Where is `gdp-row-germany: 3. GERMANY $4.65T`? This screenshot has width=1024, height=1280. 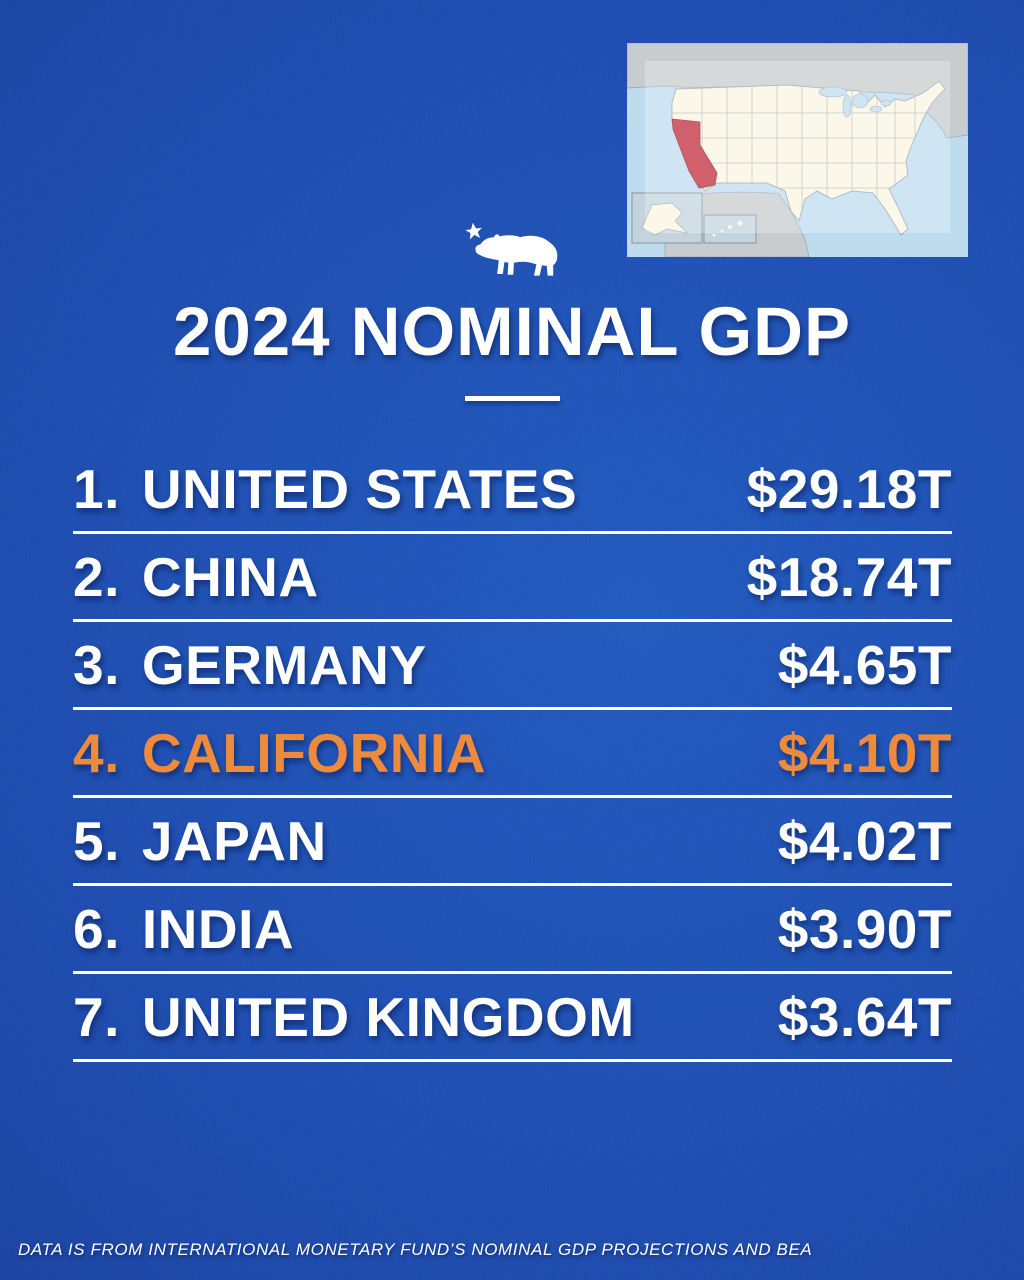 gdp-row-germany: 3. GERMANY $4.65T is located at coordinates (512, 666).